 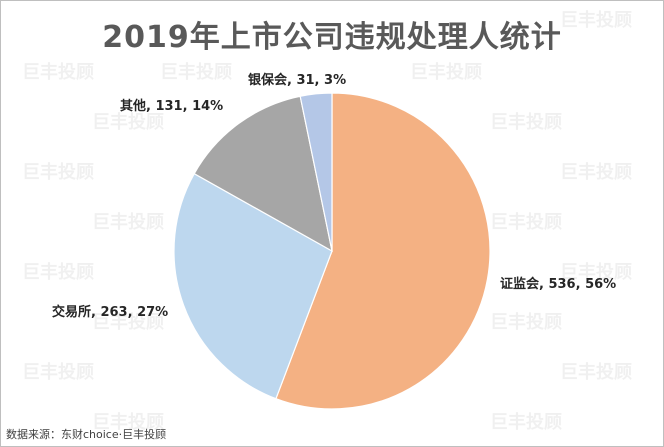 What do you see at coordinates (110, 312) in the screenshot?
I see `slice-label-1: 交易所, 263, 27%` at bounding box center [110, 312].